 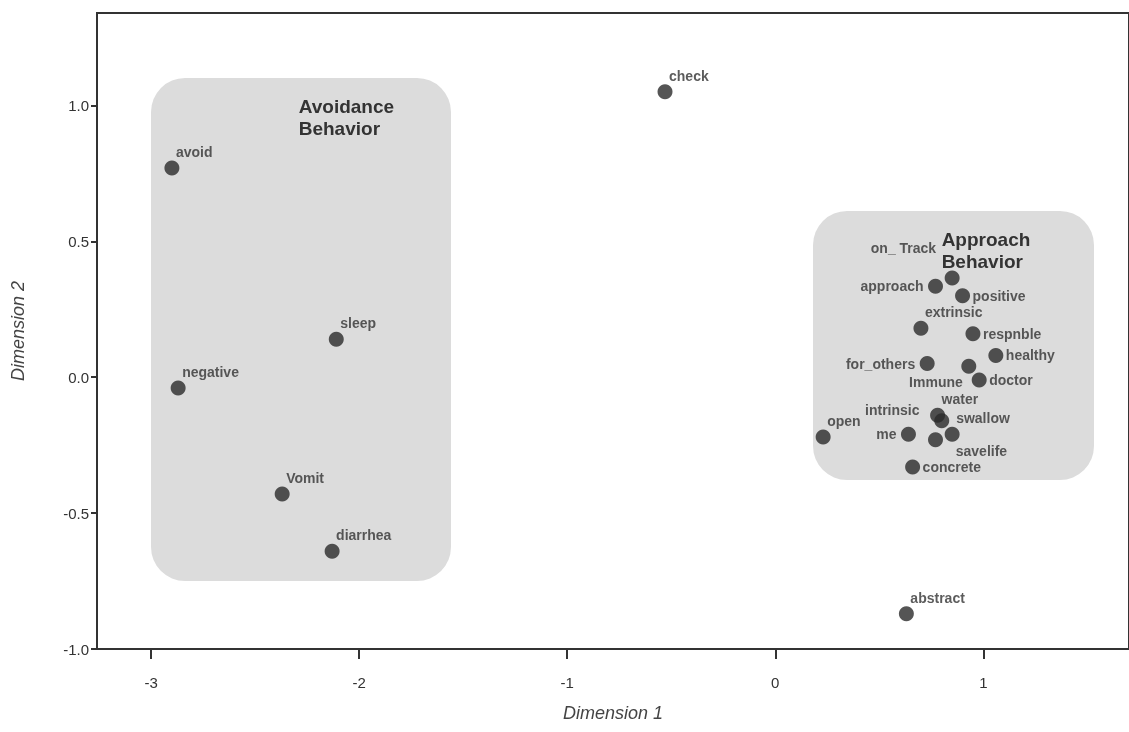 I want to click on annotation: positive, so click(x=999, y=295).